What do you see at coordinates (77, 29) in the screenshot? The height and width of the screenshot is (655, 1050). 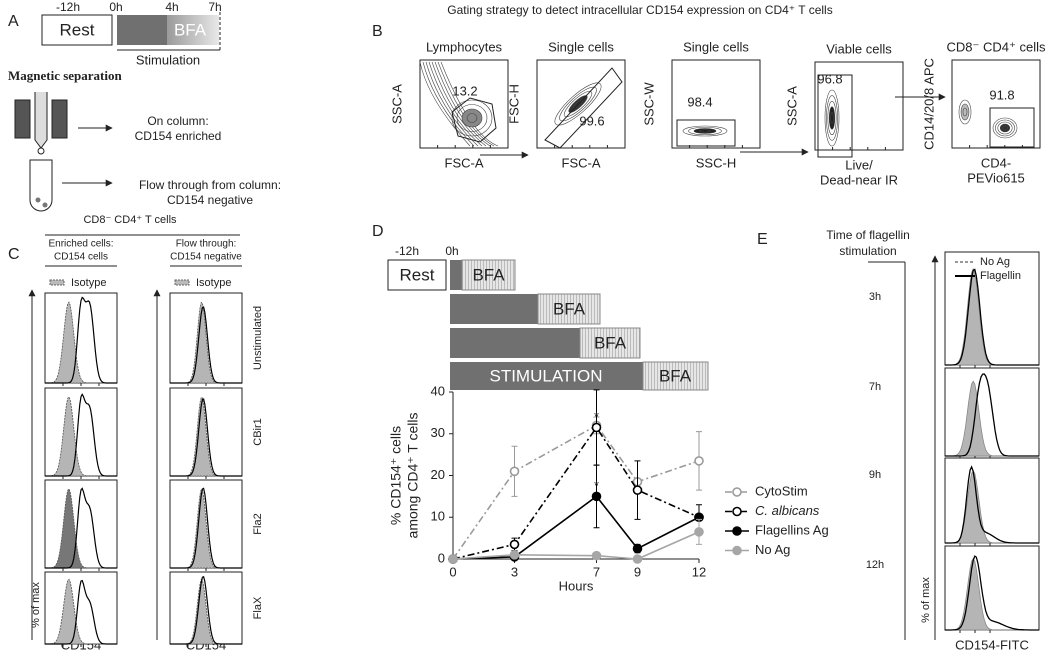 I see `rest-label: Rest` at bounding box center [77, 29].